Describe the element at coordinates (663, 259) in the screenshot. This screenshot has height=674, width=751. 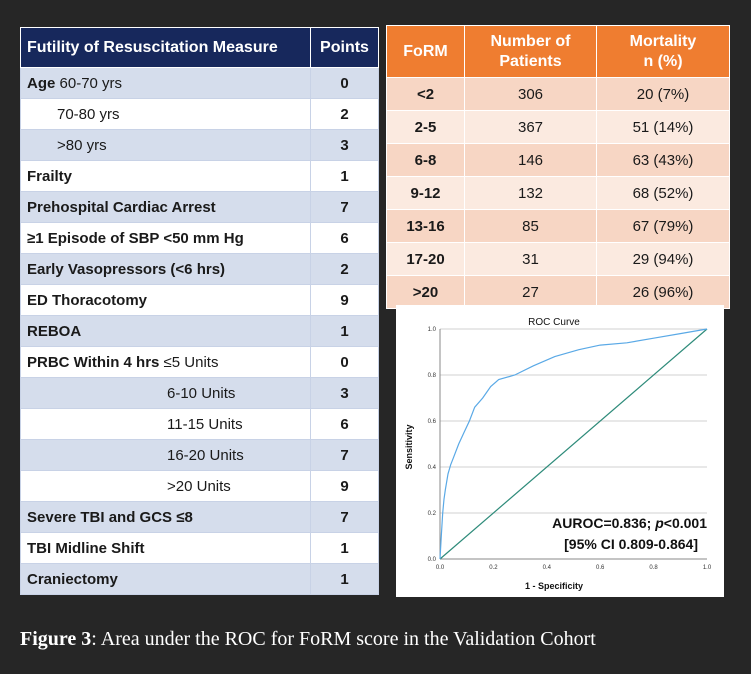
I see `mortality-cell: 29 (94%)` at that location.